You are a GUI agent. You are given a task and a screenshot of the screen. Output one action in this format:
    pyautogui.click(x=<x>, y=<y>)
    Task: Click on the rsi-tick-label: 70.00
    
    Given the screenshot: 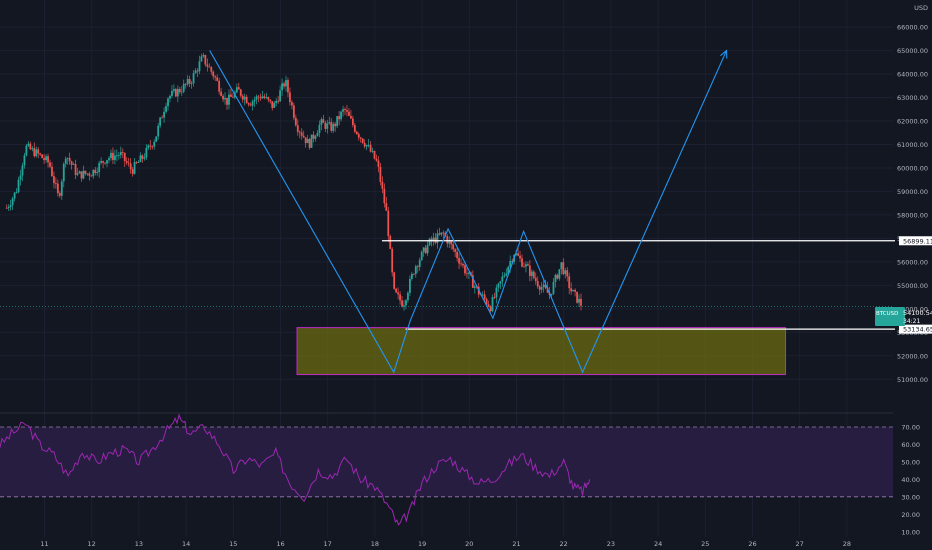 What is the action you would take?
    pyautogui.click(x=910, y=427)
    